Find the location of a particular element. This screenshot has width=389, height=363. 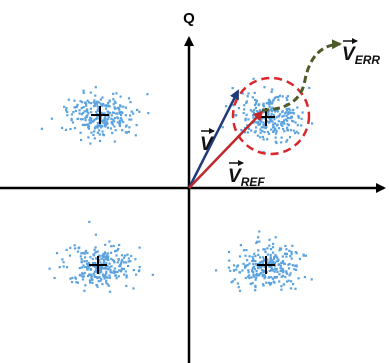

symbol: V is located at coordinates (235, 176).